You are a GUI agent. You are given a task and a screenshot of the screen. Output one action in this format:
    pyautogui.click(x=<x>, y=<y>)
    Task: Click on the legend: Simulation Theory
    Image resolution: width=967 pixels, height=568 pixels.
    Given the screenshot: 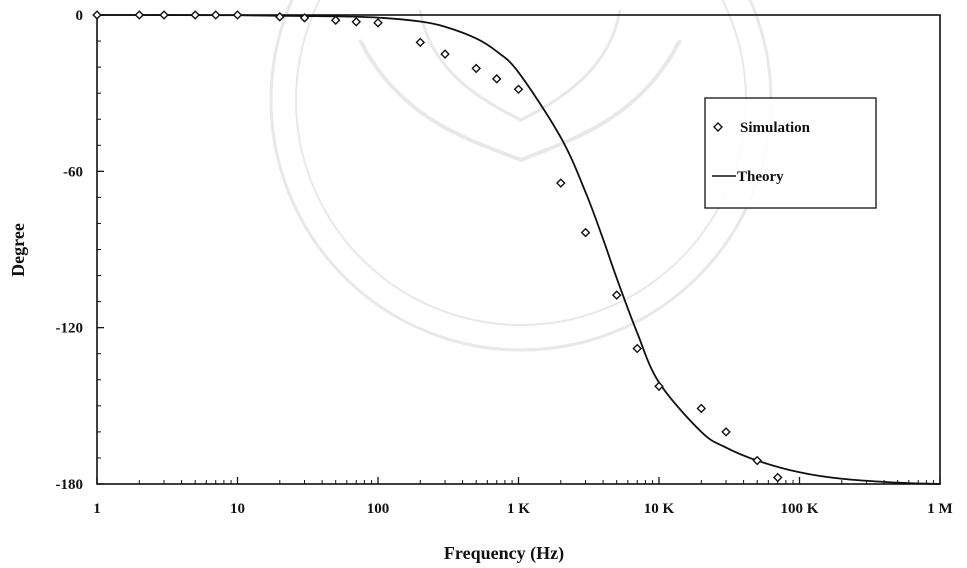 What is the action you would take?
    pyautogui.click(x=790, y=153)
    